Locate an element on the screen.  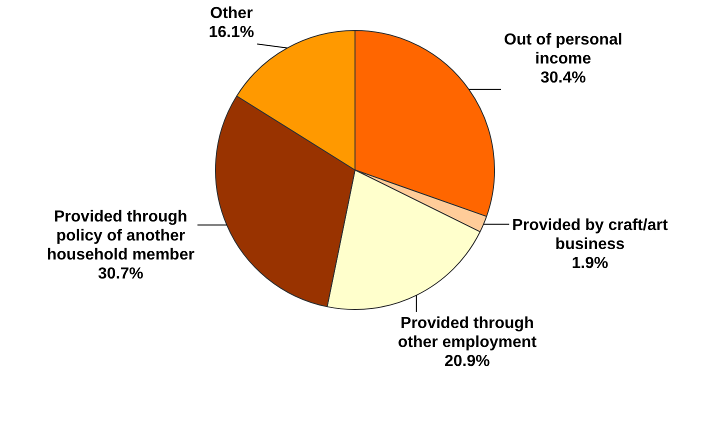
data-label: 20.9% is located at coordinates (467, 361).